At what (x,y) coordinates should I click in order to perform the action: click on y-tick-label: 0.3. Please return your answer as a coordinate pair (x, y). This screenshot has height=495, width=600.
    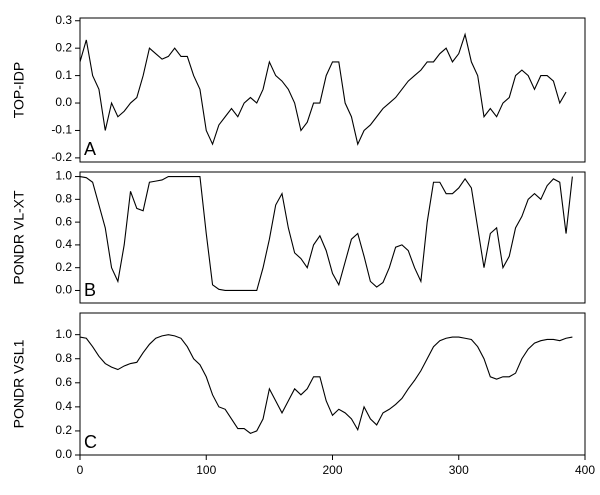
    Looking at the image, I should click on (63, 20).